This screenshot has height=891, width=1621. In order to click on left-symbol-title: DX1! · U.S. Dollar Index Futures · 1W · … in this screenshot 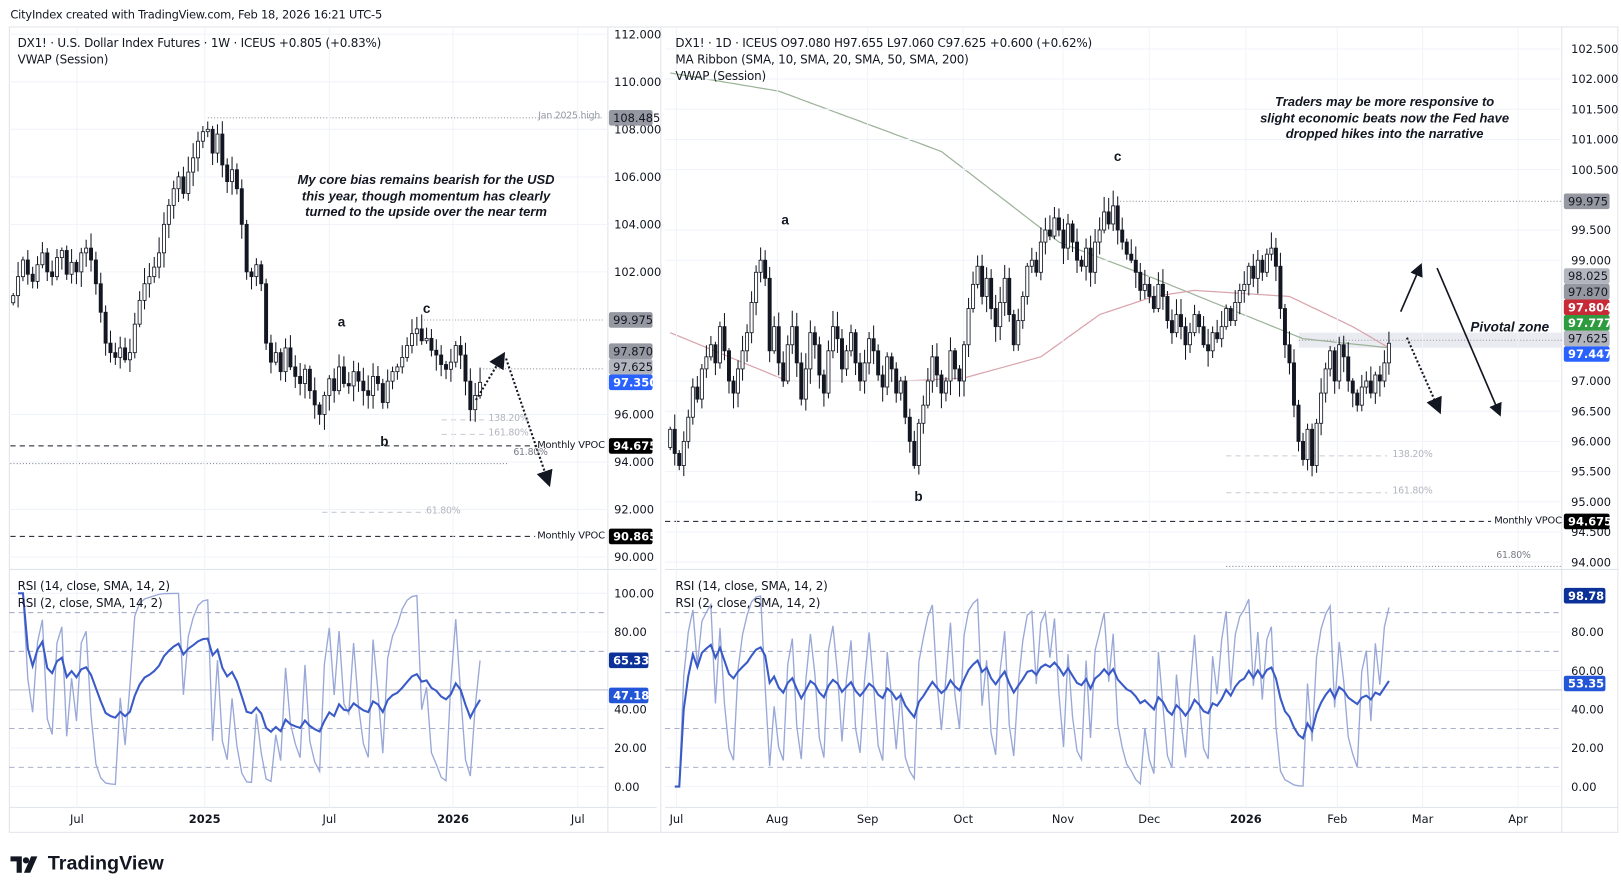, I will do `click(199, 42)`.